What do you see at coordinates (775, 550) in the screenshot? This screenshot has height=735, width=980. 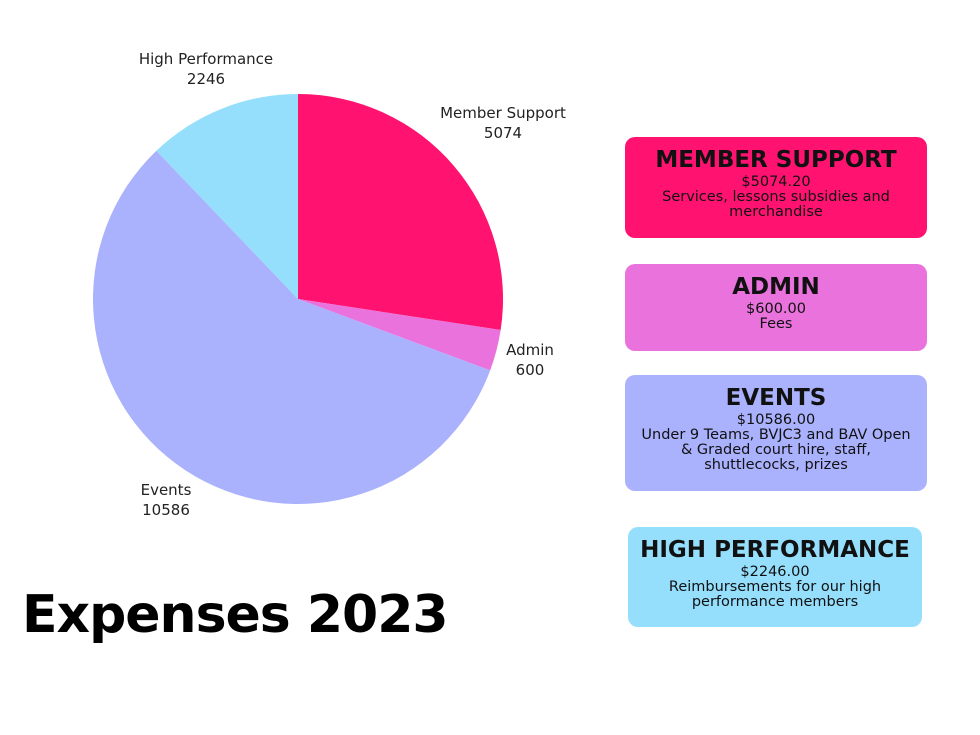 I see `card-title: HIGH PERFORMANCE` at bounding box center [775, 550].